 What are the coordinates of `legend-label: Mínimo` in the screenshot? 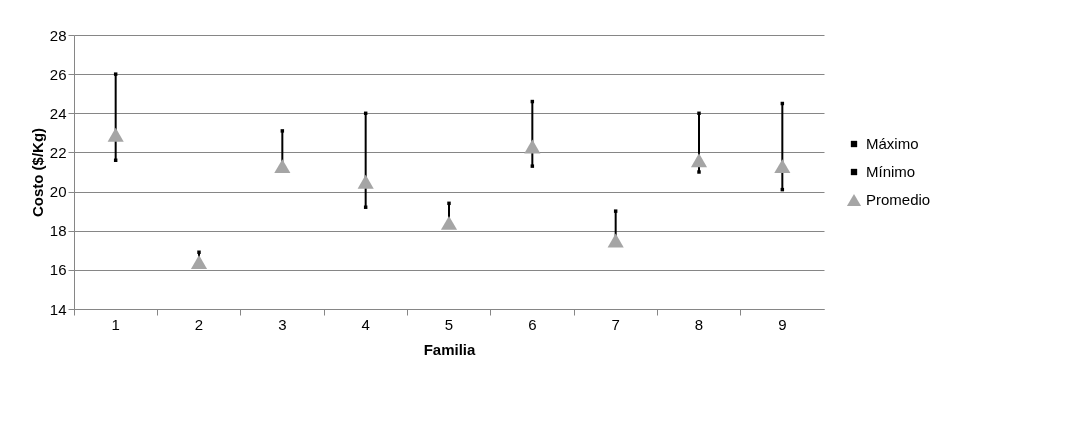 It's located at (891, 171).